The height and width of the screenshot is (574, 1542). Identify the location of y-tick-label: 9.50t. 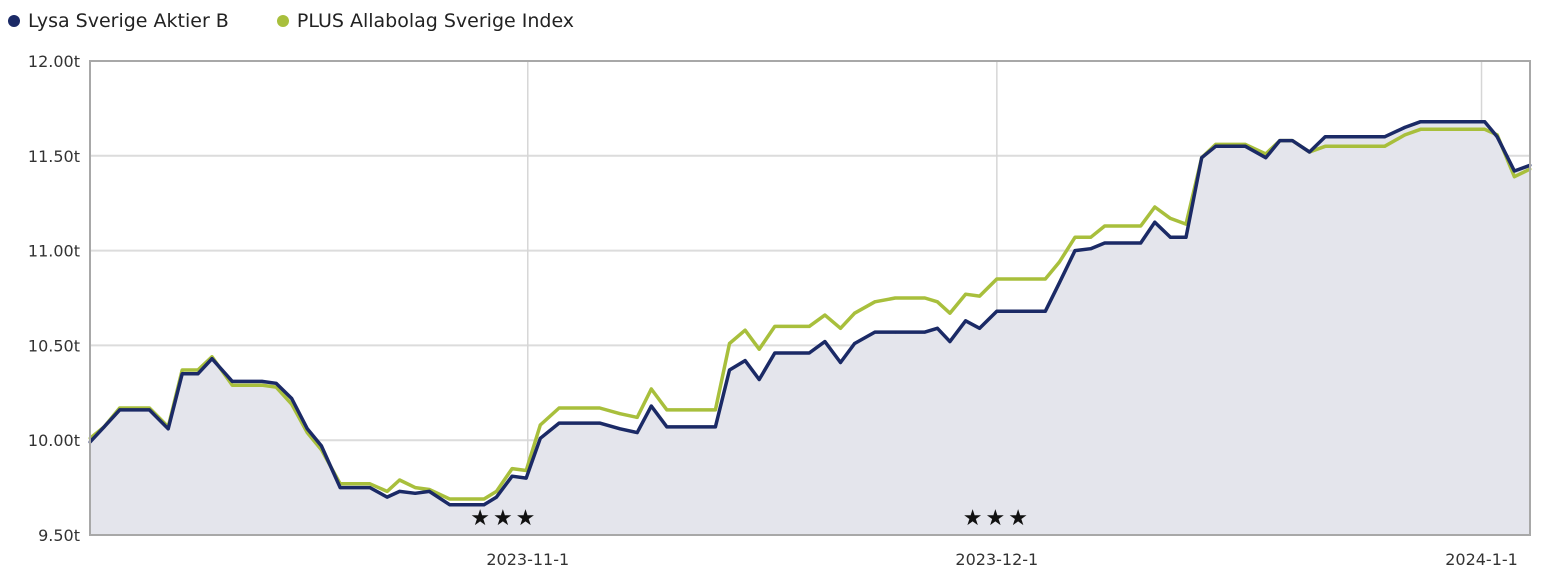
(59, 535).